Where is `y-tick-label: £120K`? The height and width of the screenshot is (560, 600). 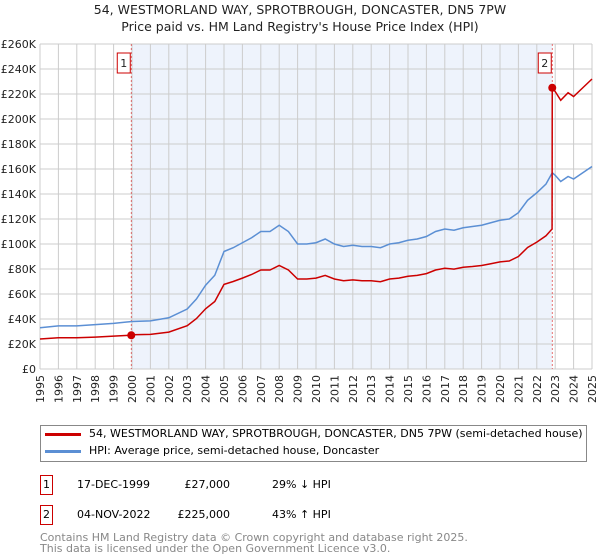
y-tick-label: £120K is located at coordinates (19, 219).